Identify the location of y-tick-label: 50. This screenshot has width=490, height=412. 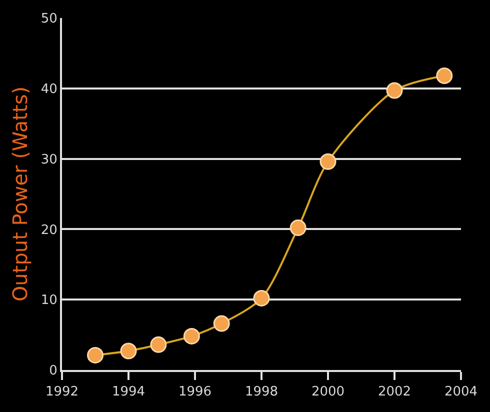
(49, 19).